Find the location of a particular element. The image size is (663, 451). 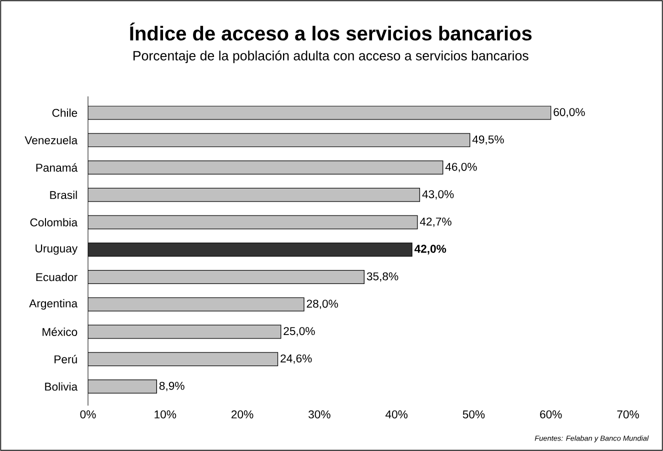

y-tick-label: Bolivia is located at coordinates (61, 386).